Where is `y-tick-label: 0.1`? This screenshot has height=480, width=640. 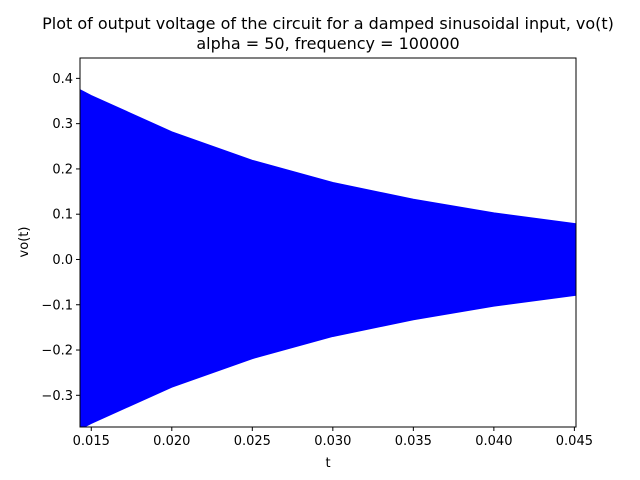
y-tick-label: 0.1 is located at coordinates (62, 215).